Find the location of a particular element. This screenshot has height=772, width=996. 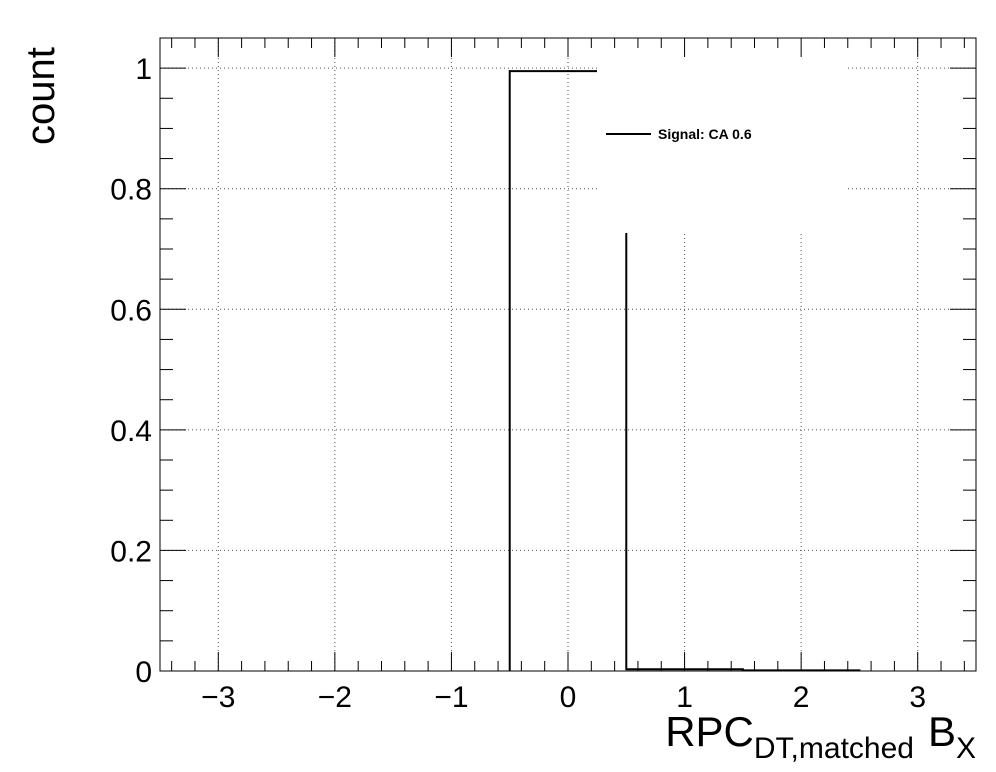

y-tick-label: 0.4 is located at coordinates (131, 431).